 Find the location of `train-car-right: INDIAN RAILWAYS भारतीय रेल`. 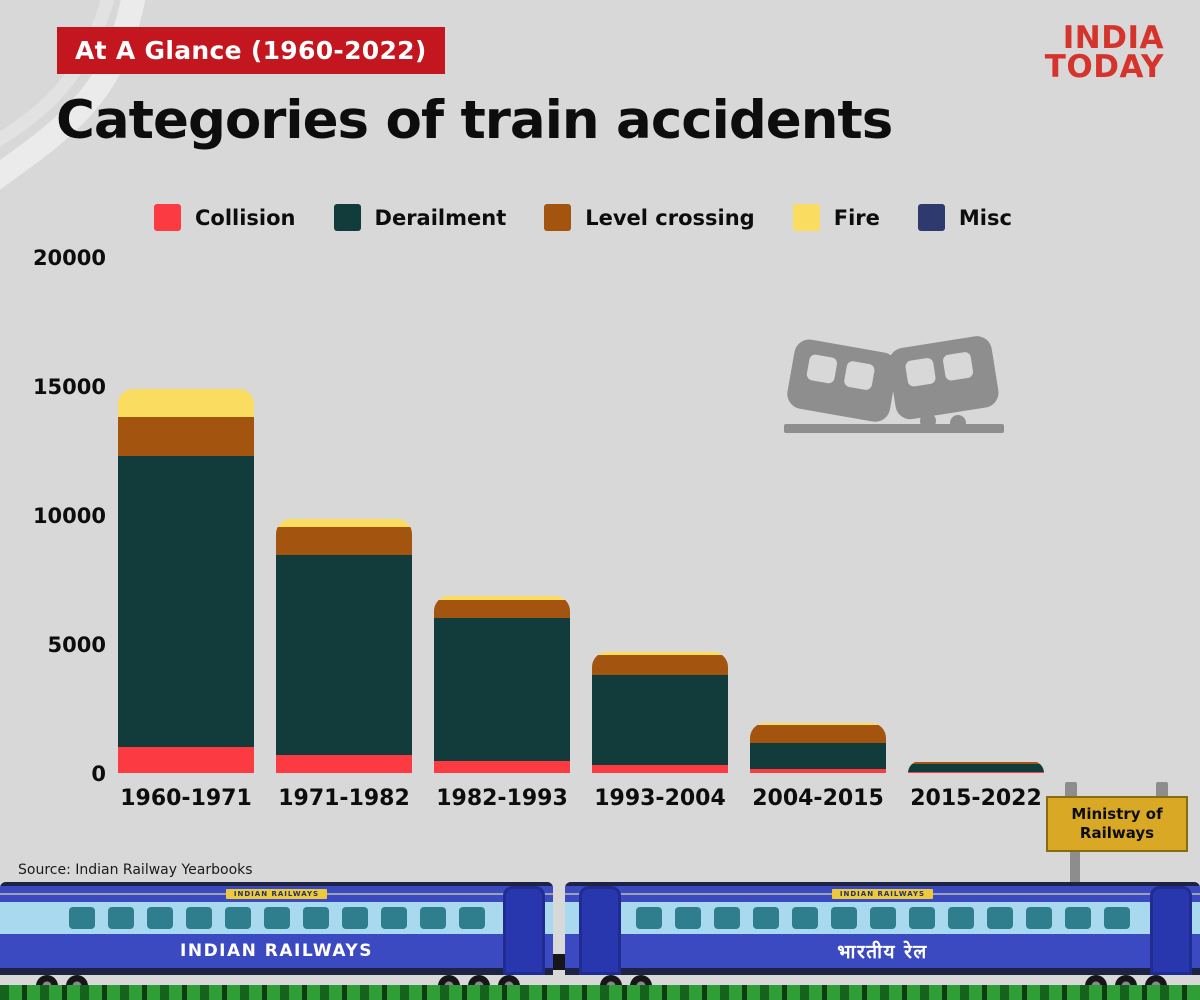

train-car-right: INDIAN RAILWAYS भारतीय रेल is located at coordinates (882, 928).